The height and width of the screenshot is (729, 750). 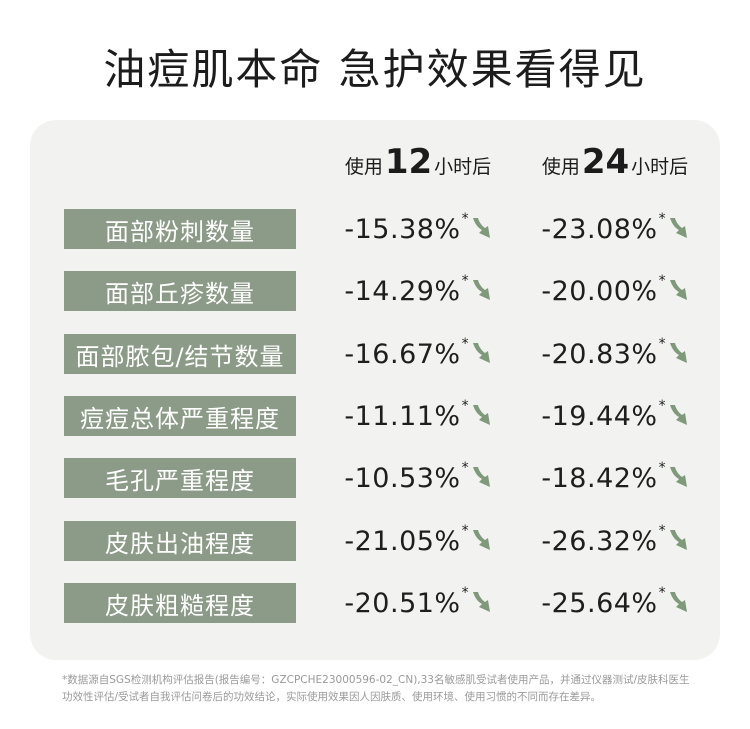 What do you see at coordinates (180, 229) in the screenshot?
I see `row-label: 面部粉刺数量` at bounding box center [180, 229].